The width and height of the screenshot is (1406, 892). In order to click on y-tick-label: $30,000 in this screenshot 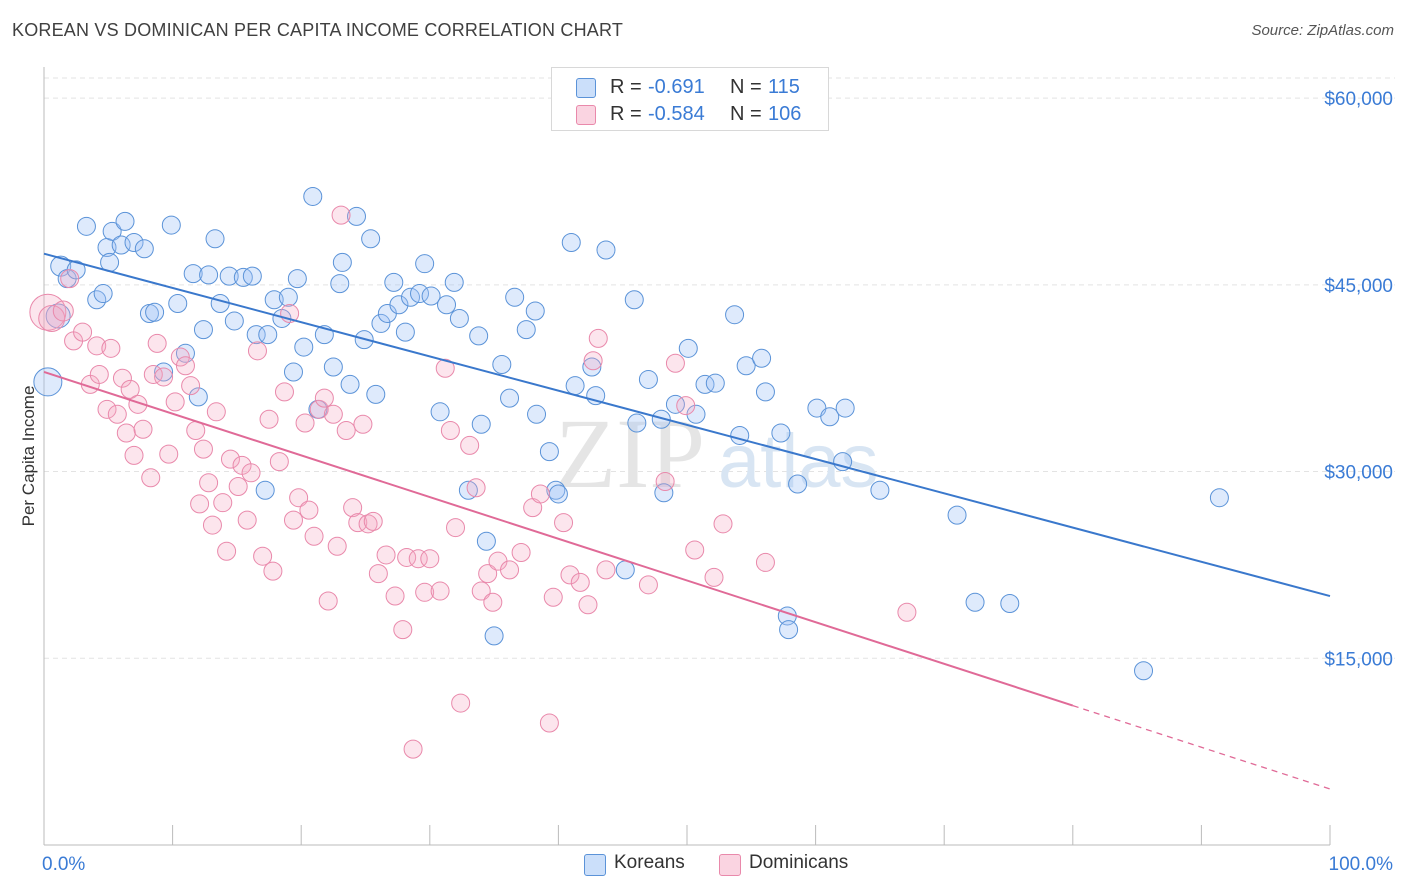, I will do `click(1358, 473)`.